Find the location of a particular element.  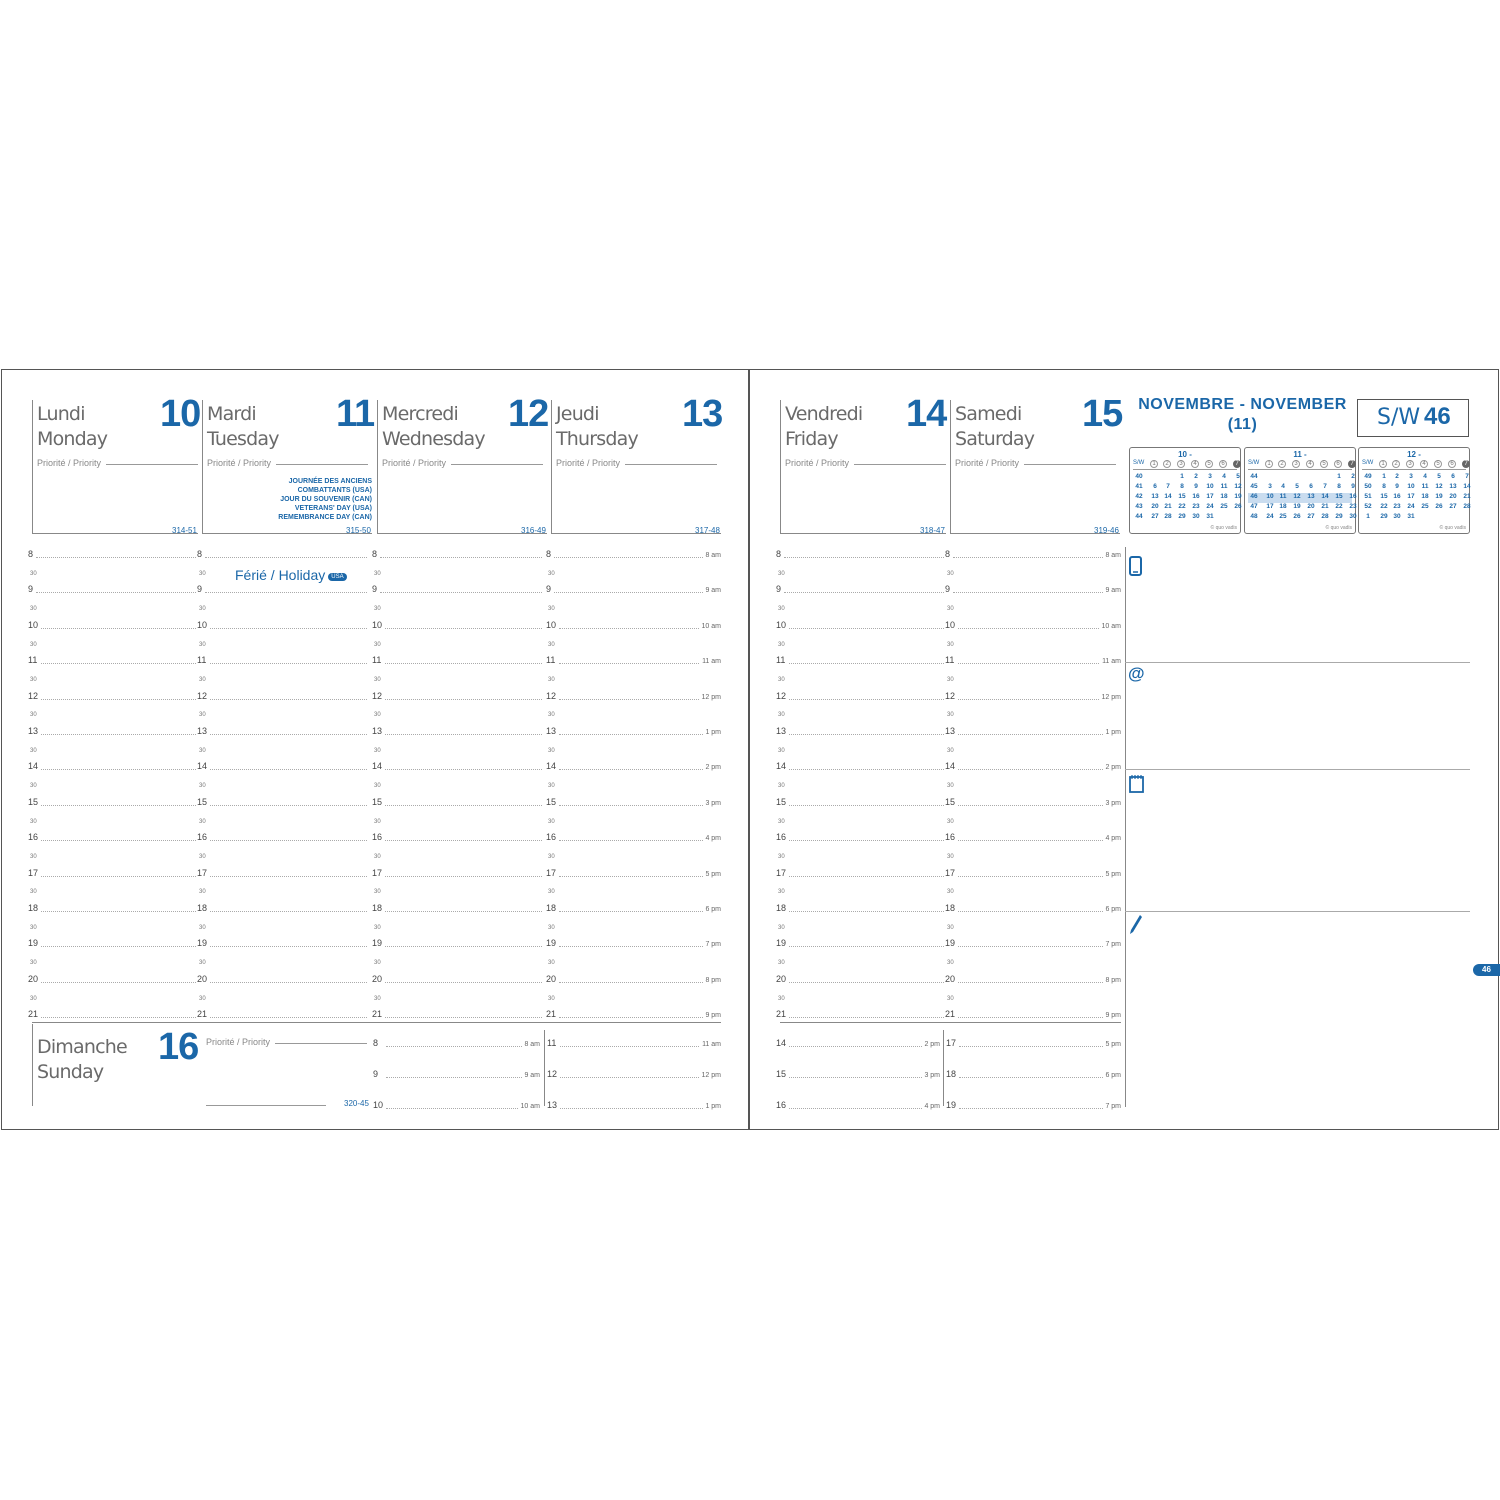

hour-row: 14 is located at coordinates (457, 765).